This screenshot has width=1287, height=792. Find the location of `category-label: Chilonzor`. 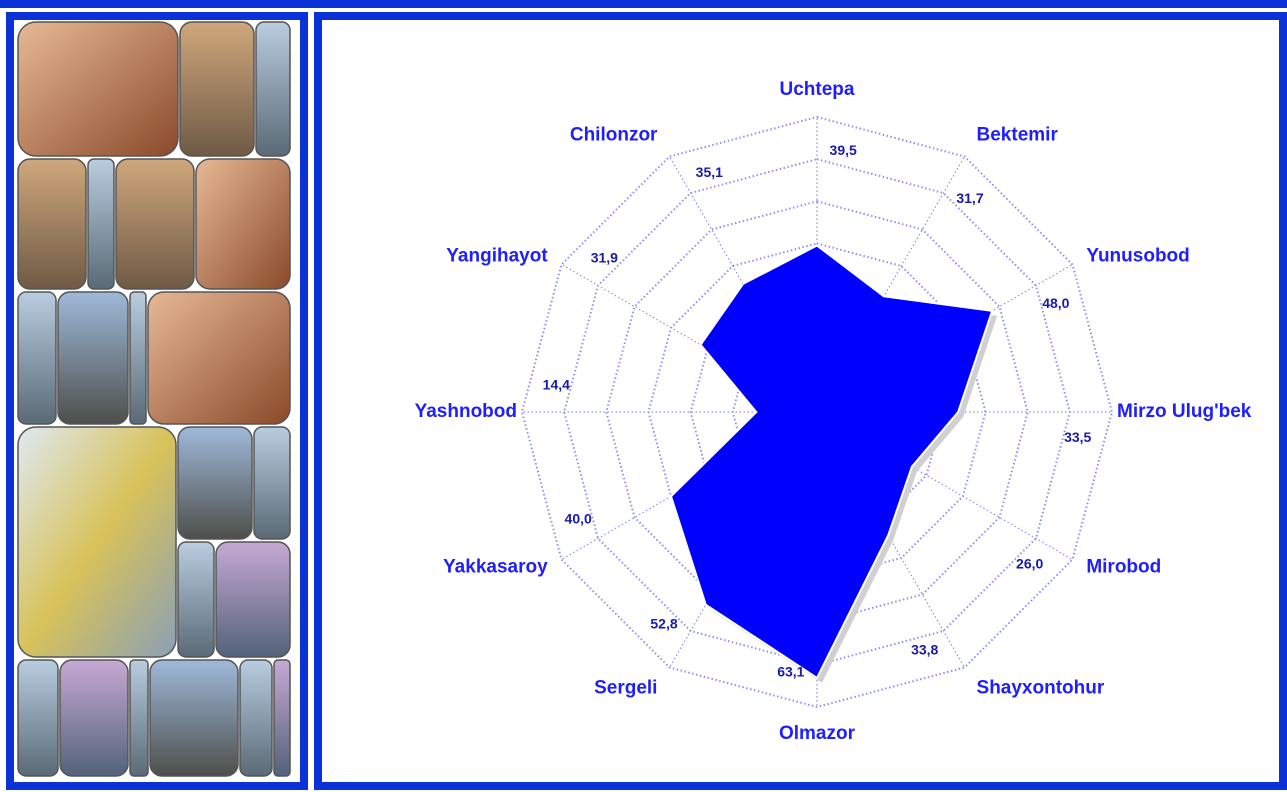

category-label: Chilonzor is located at coordinates (614, 135).